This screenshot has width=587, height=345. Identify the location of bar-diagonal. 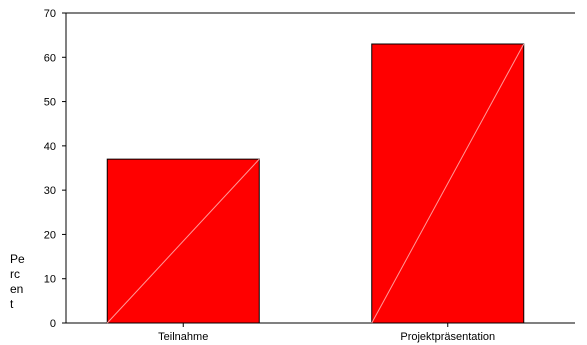
(183, 241).